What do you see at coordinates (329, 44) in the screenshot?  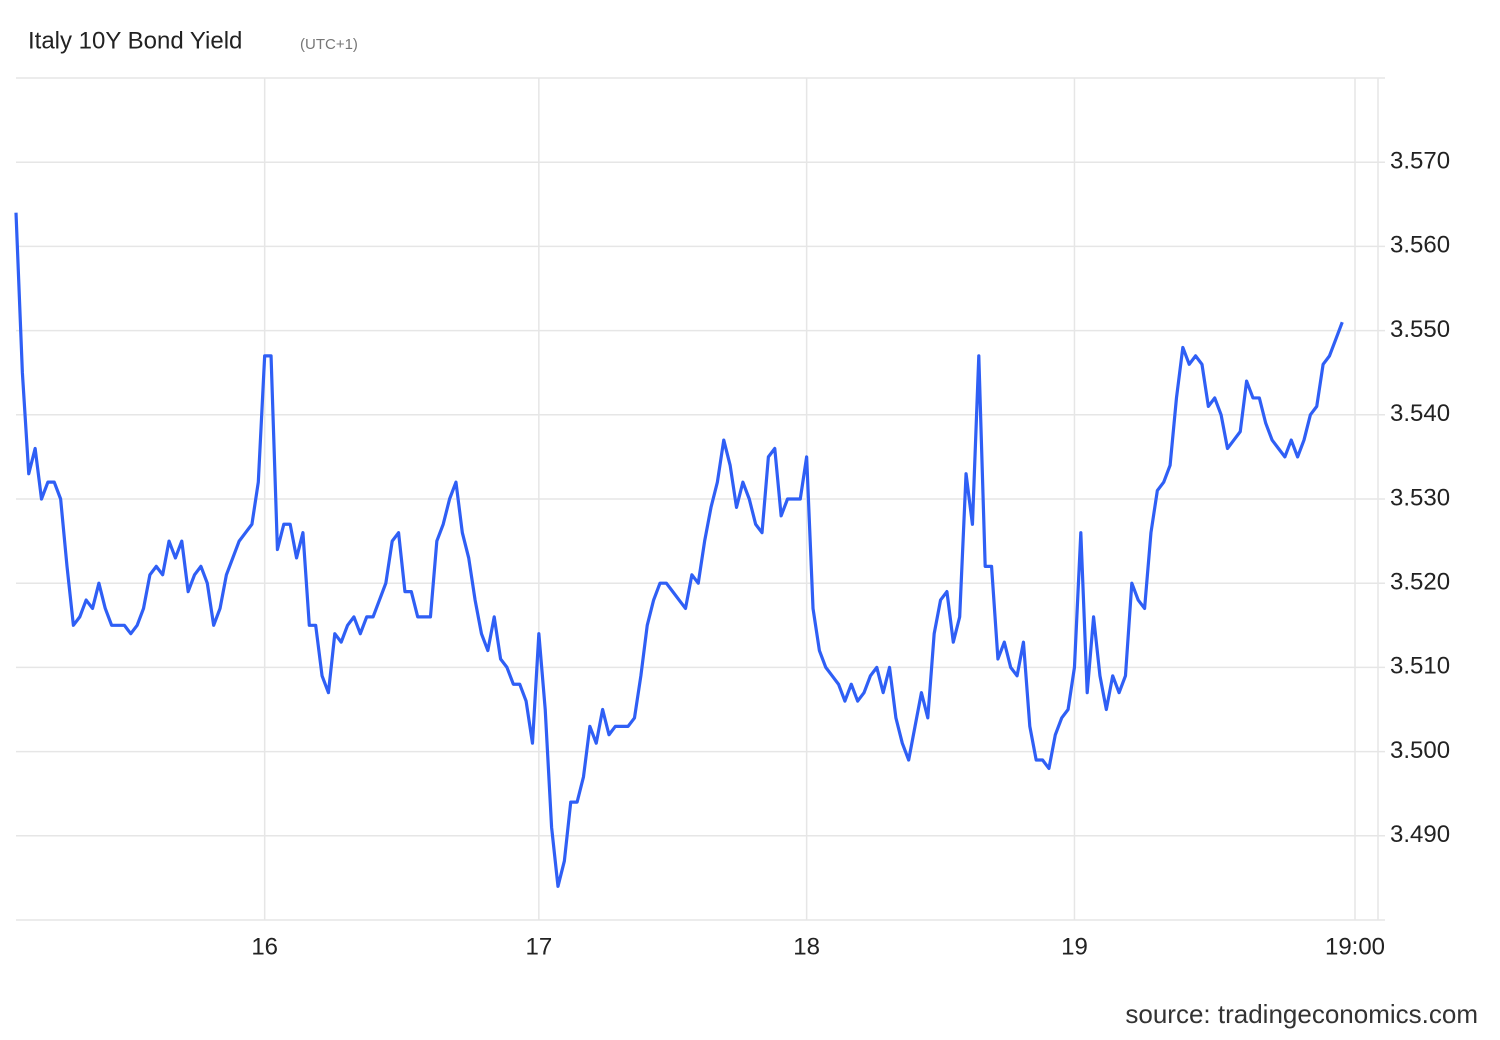 I see `chart-subtitle: (UTC+1)` at bounding box center [329, 44].